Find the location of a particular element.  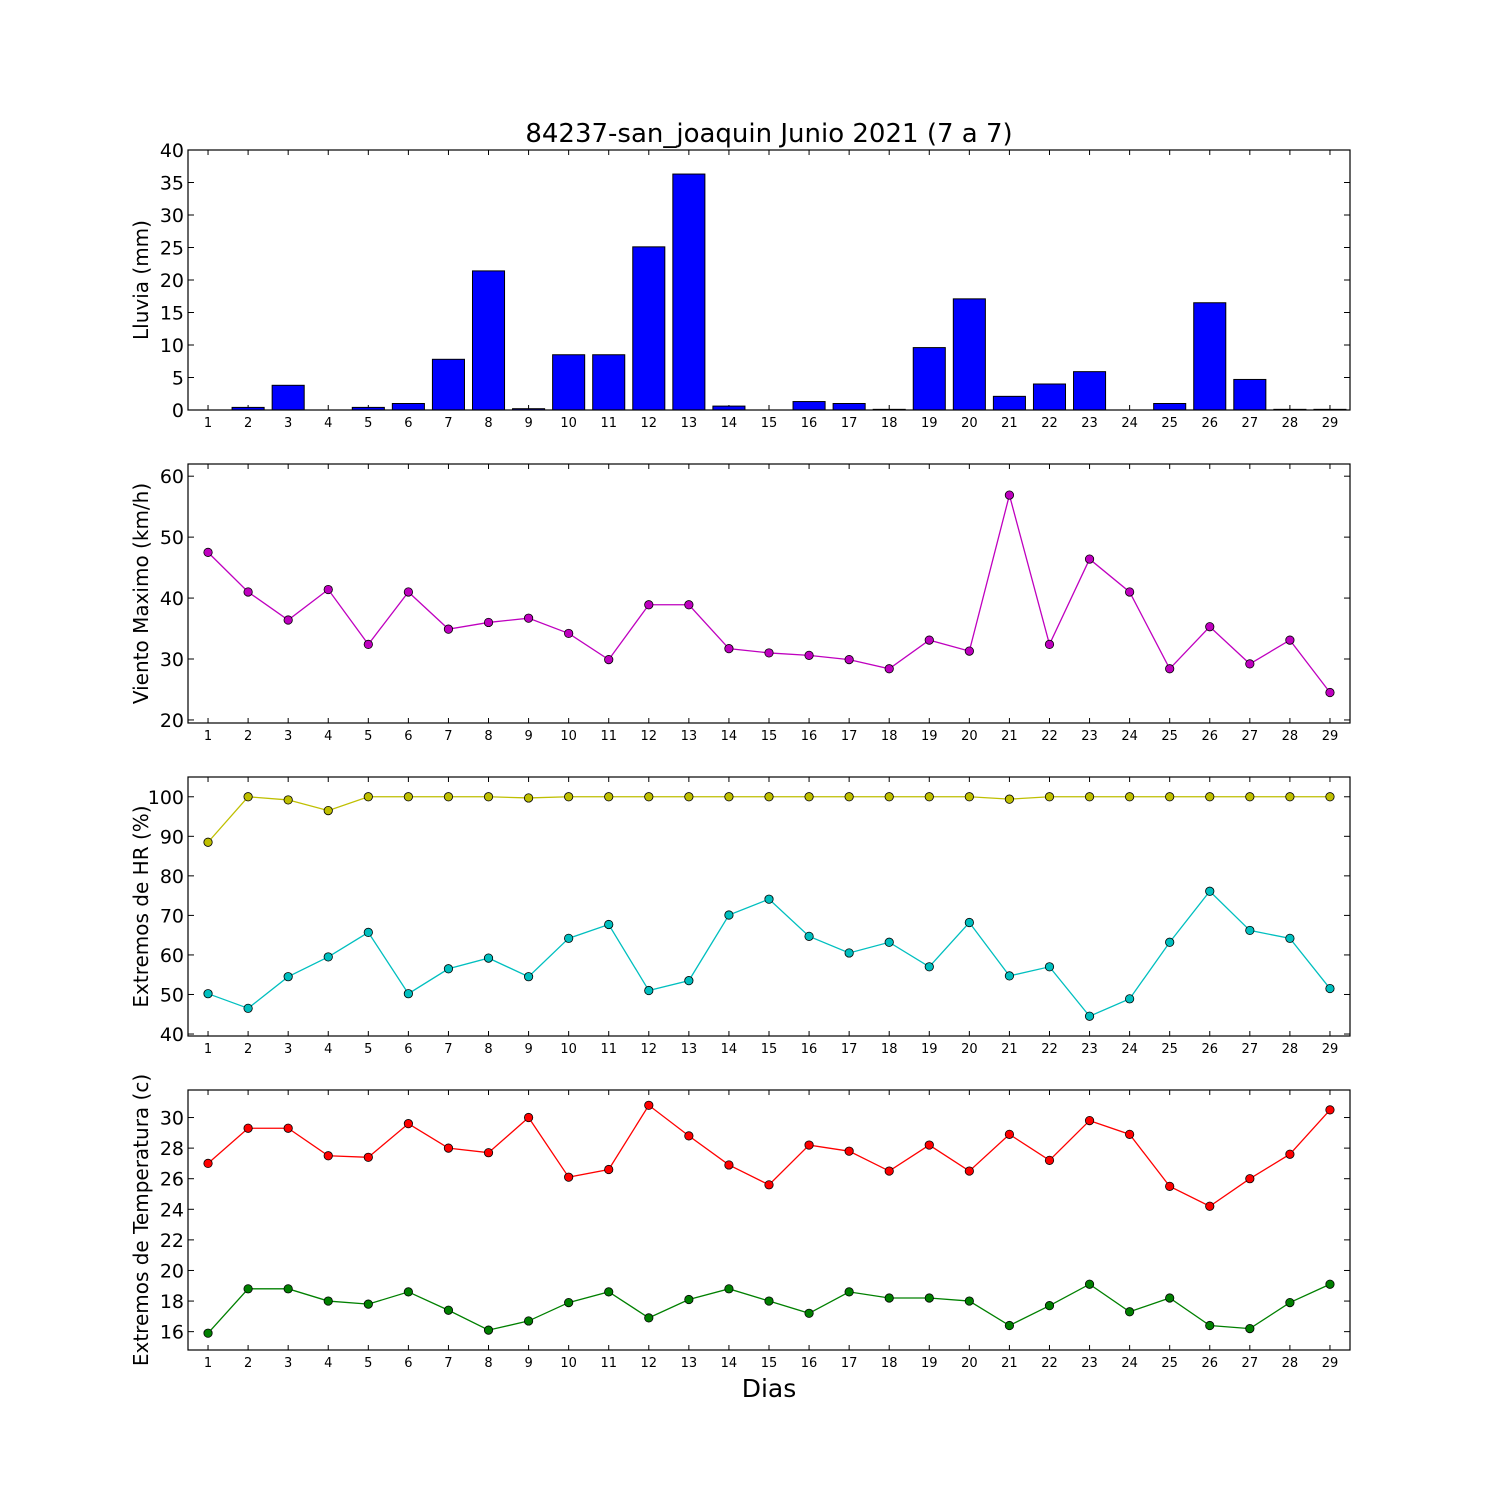

plot-frame is located at coordinates (769, 1220).